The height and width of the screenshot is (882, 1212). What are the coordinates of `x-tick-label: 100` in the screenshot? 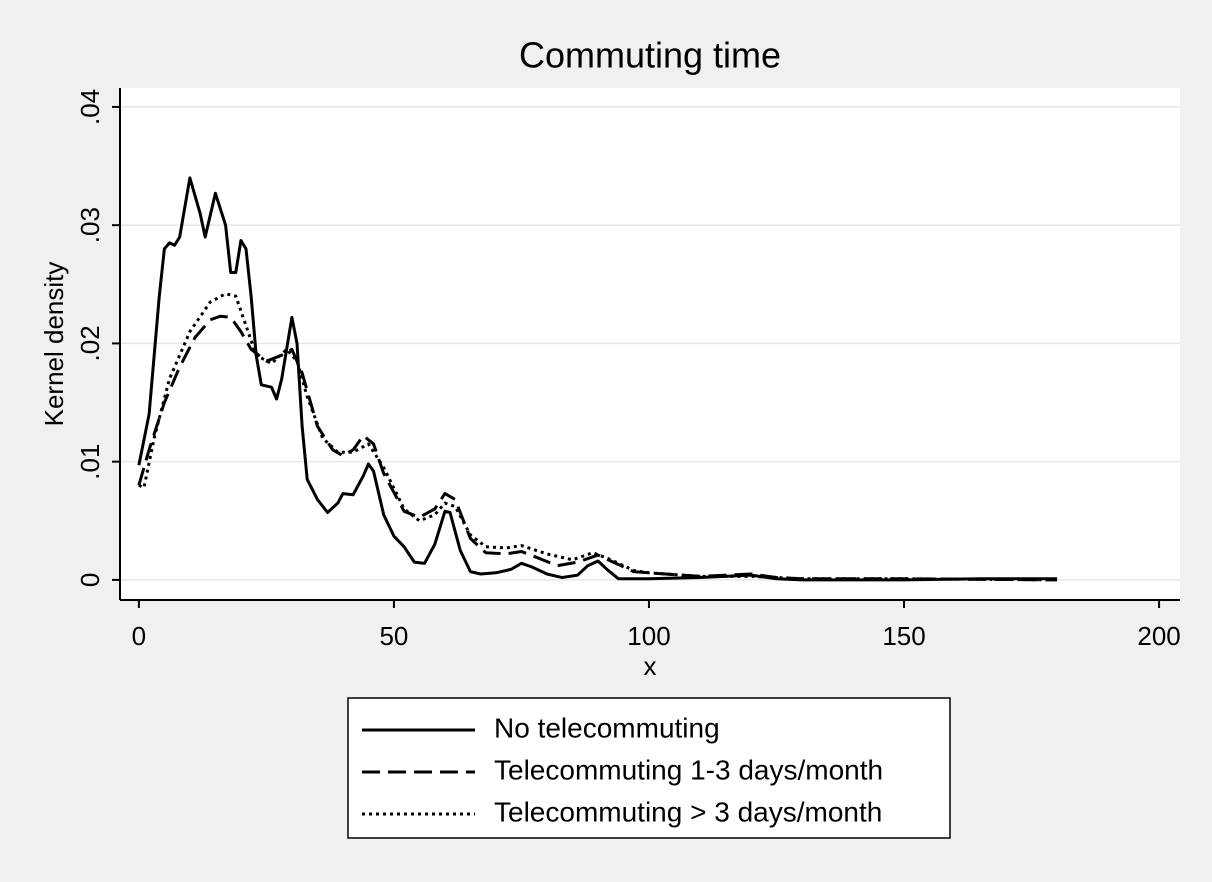 It's located at (648, 636).